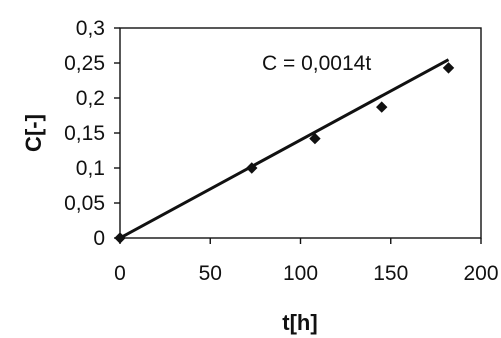 This screenshot has width=501, height=338. What do you see at coordinates (390, 273) in the screenshot?
I see `x-tick-label: 150` at bounding box center [390, 273].